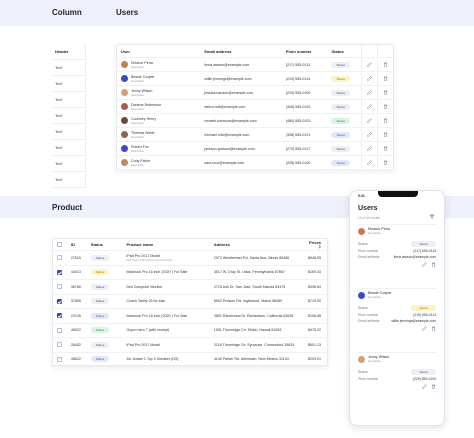 The image size is (474, 438). I want to click on mobile-phone-line: Phon number (219) 555-0114, so click(397, 315).